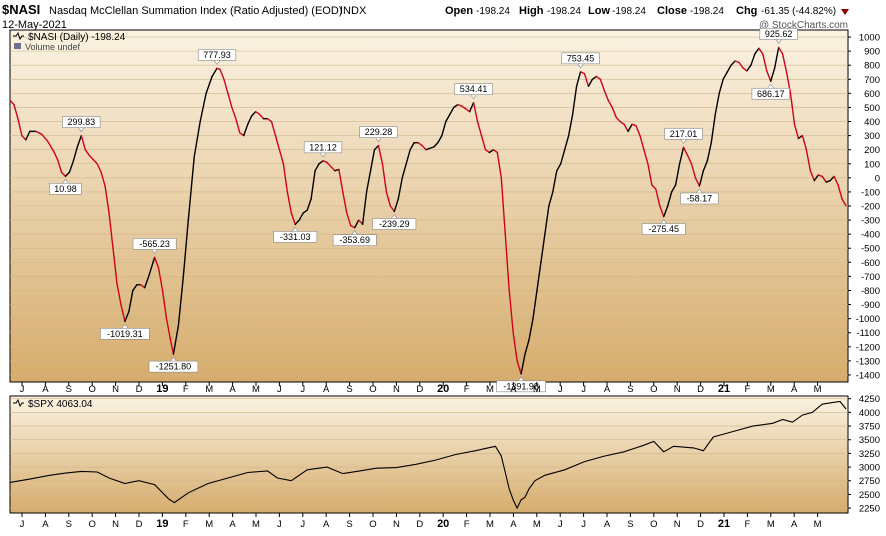 This screenshot has height=536, width=886. What do you see at coordinates (125, 331) in the screenshot?
I see `peak-annotation: -1019.31` at bounding box center [125, 331].